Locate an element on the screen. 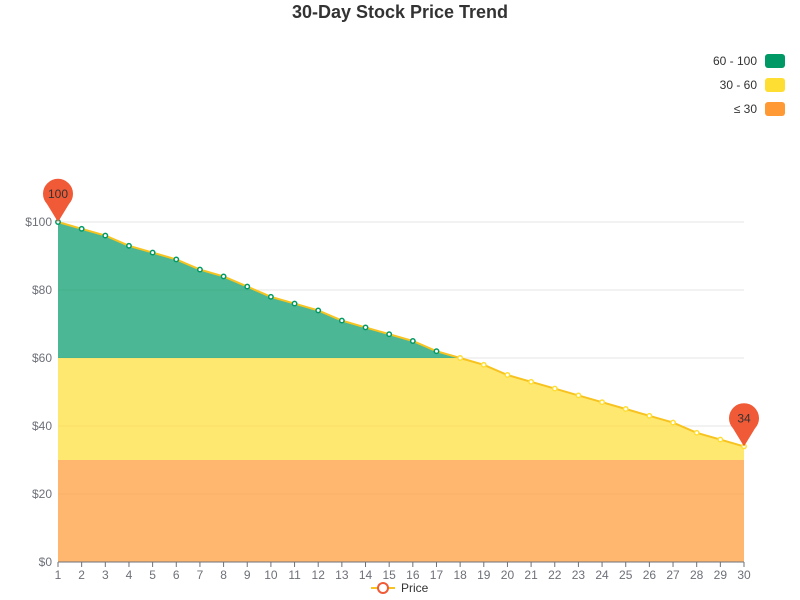 The width and height of the screenshot is (800, 600). visual-map-item-mid: 30 - 60 is located at coordinates (752, 85).